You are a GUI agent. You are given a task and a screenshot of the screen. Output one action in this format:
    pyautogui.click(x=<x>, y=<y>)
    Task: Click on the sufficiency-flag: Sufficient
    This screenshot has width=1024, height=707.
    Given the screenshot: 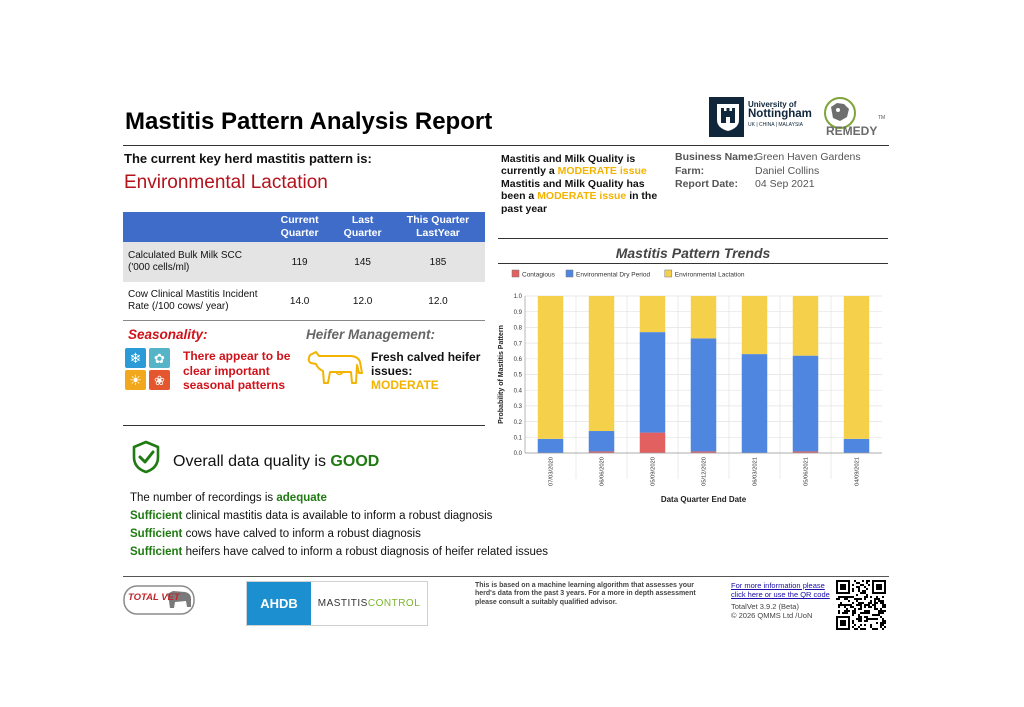 What is the action you would take?
    pyautogui.click(x=156, y=552)
    